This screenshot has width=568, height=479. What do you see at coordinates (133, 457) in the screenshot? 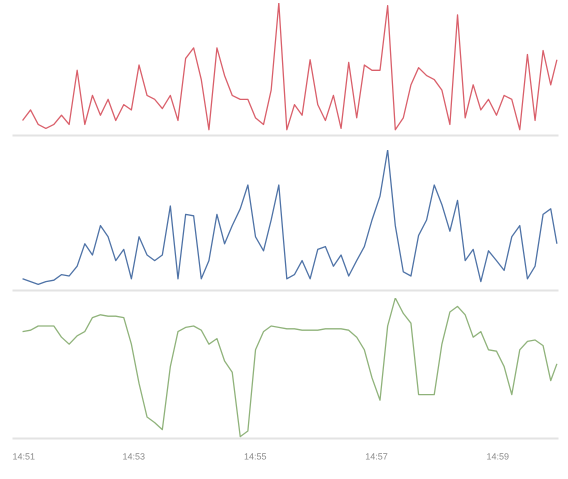
I see `x-tick-label: 14:53` at bounding box center [133, 457].